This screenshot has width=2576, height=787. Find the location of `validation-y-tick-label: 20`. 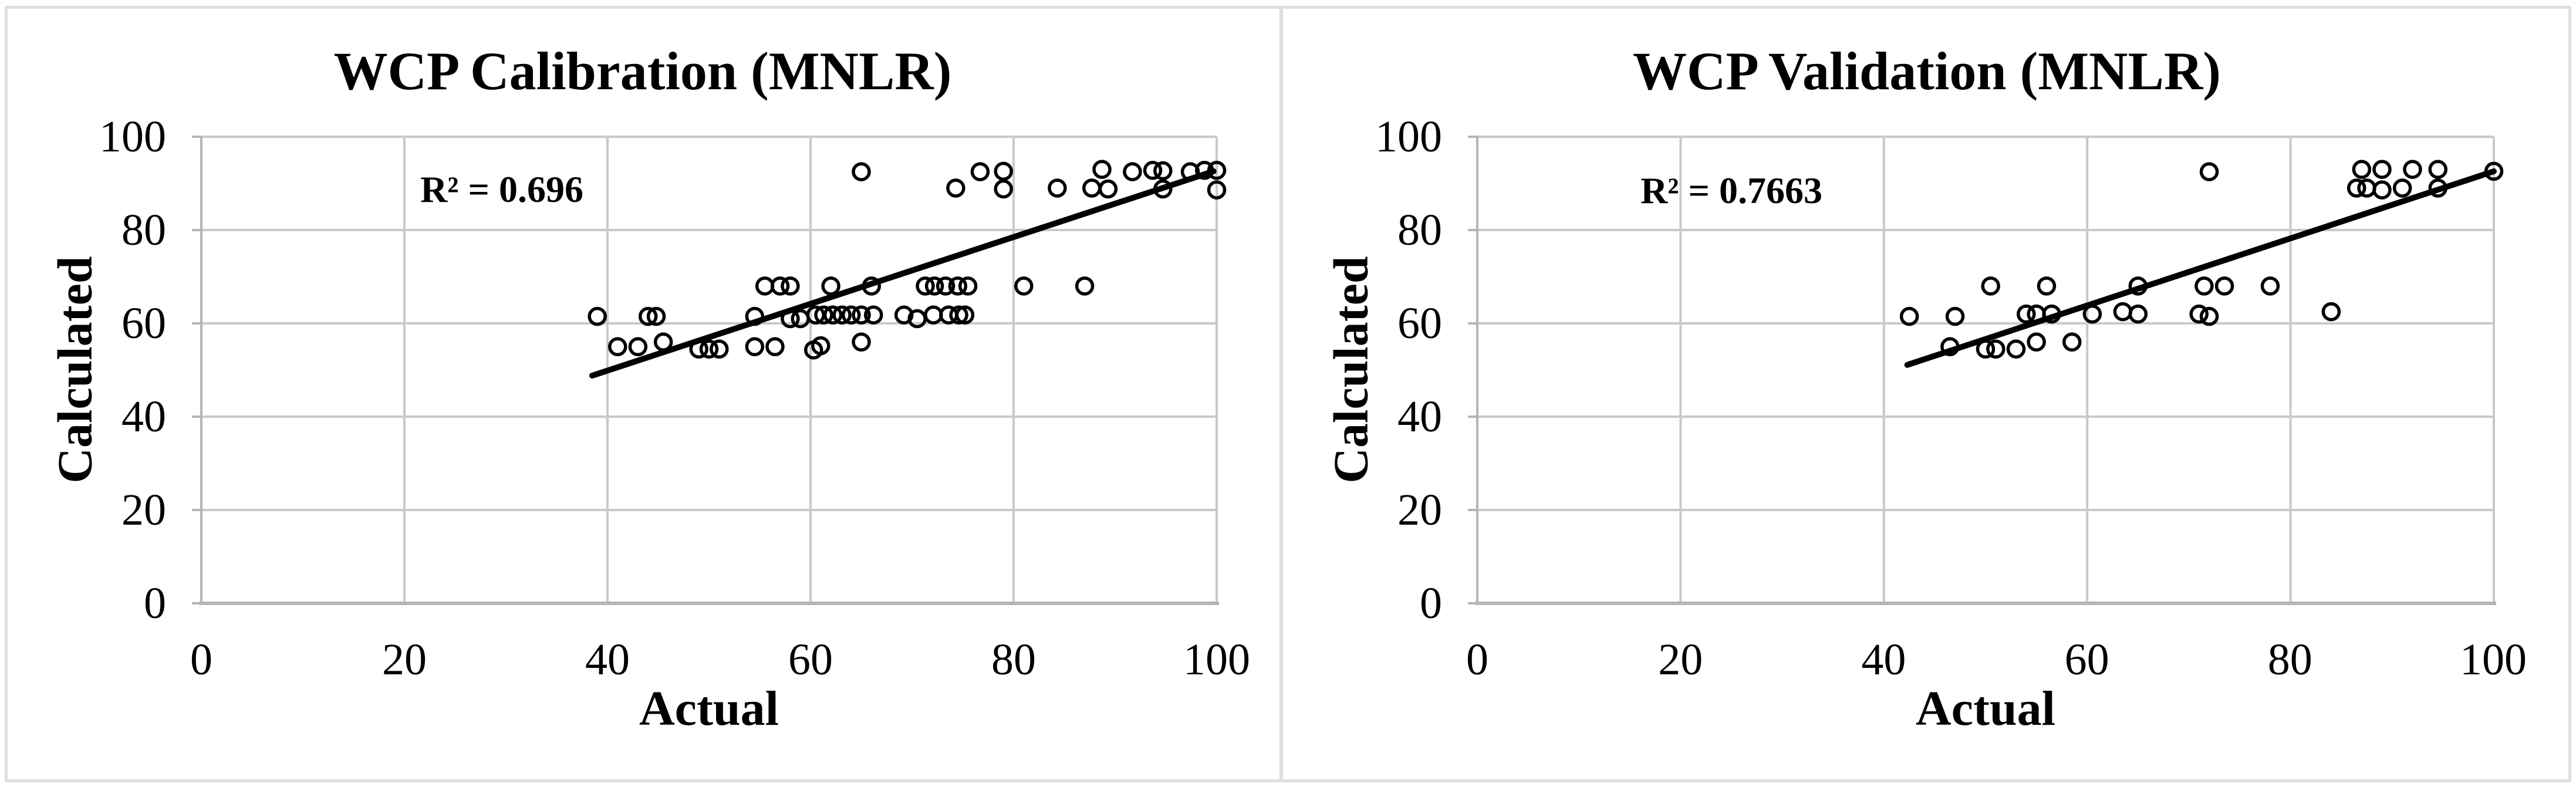

validation-y-tick-label: 20 is located at coordinates (1419, 510).